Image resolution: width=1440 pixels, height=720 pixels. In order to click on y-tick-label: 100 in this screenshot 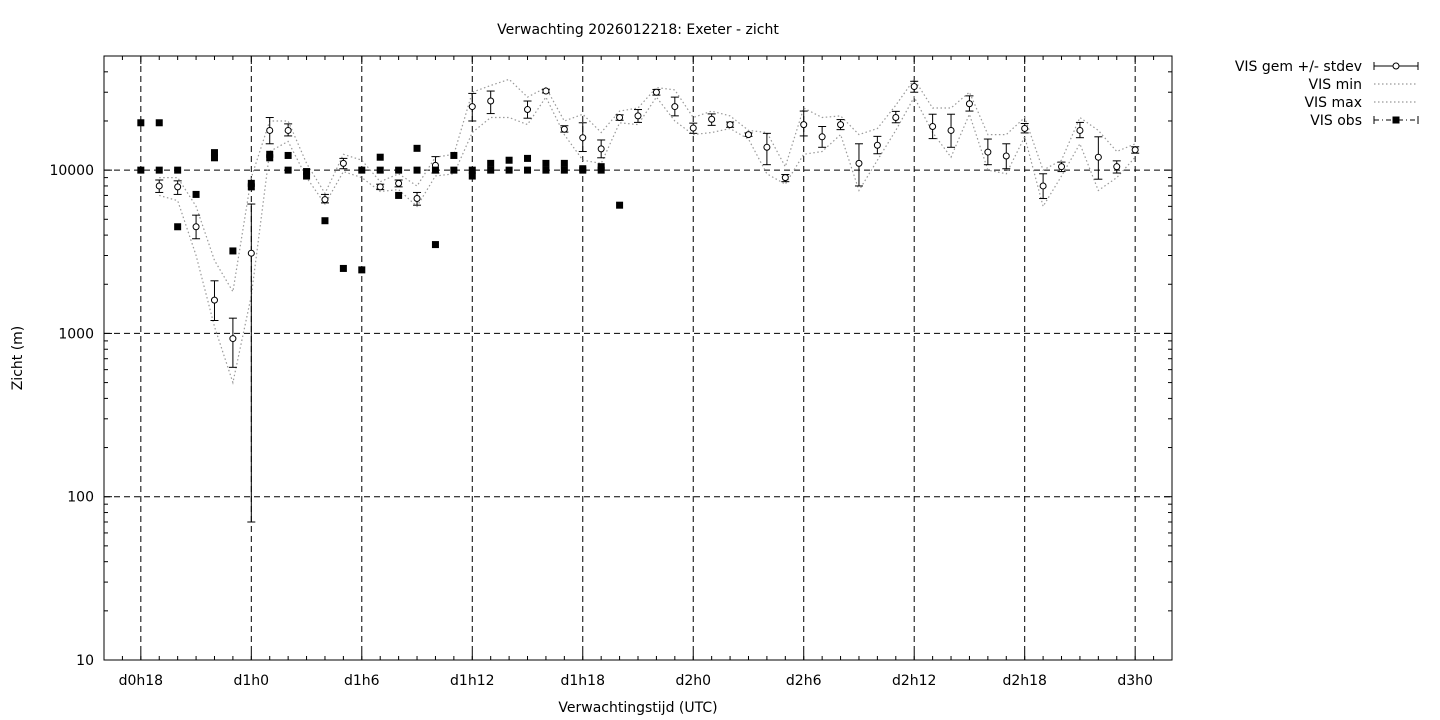, I will do `click(80, 498)`.